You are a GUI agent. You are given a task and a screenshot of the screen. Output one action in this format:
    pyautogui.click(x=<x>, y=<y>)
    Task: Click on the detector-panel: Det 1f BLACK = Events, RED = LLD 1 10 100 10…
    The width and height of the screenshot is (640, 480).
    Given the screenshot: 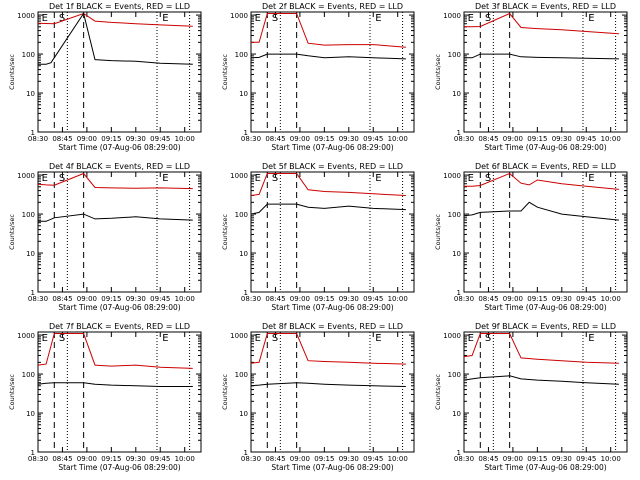 What is the action you would take?
    pyautogui.click(x=105, y=77)
    